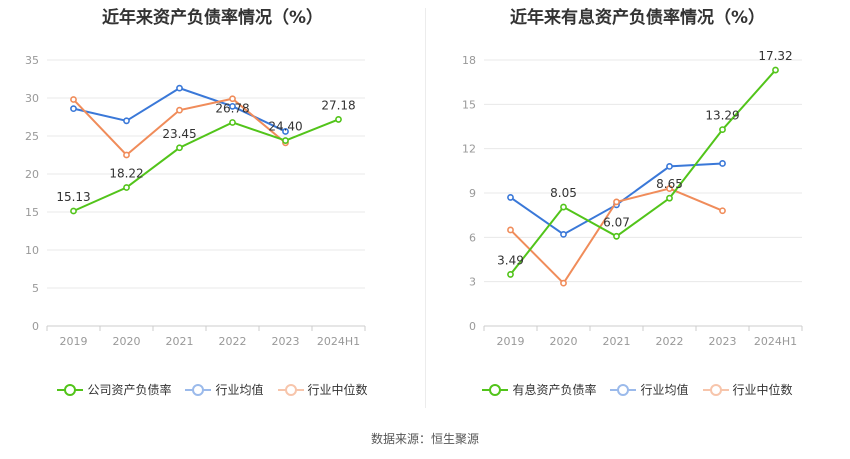  I want to click on data-label: 13.29, so click(722, 116).